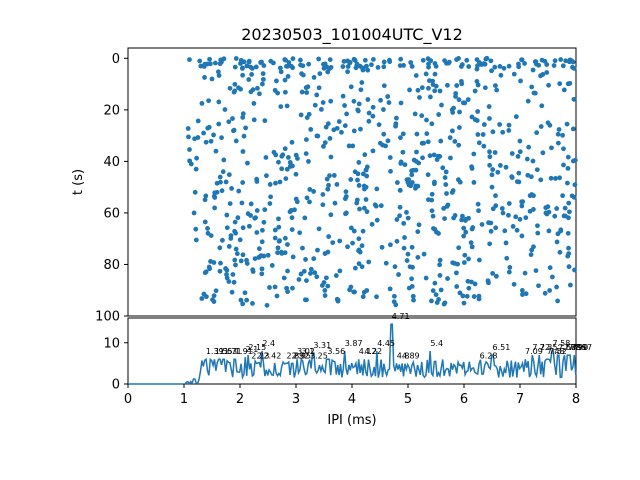 The height and width of the screenshot is (480, 640). I want to click on raster-y-tick-label: 20, so click(111, 110).